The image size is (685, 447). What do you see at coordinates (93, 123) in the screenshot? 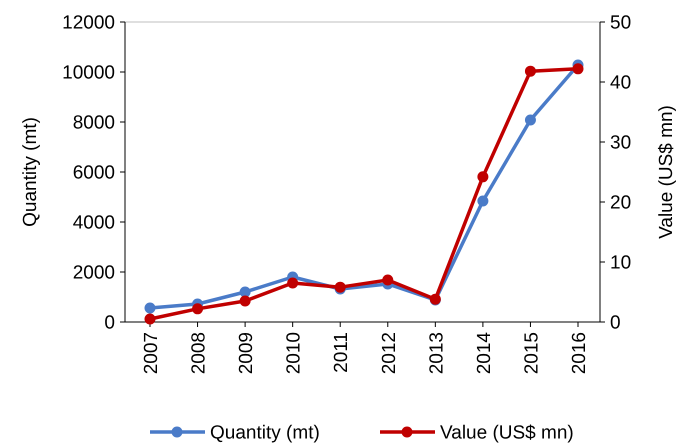
I see `y-tick-label: 8000` at bounding box center [93, 123].